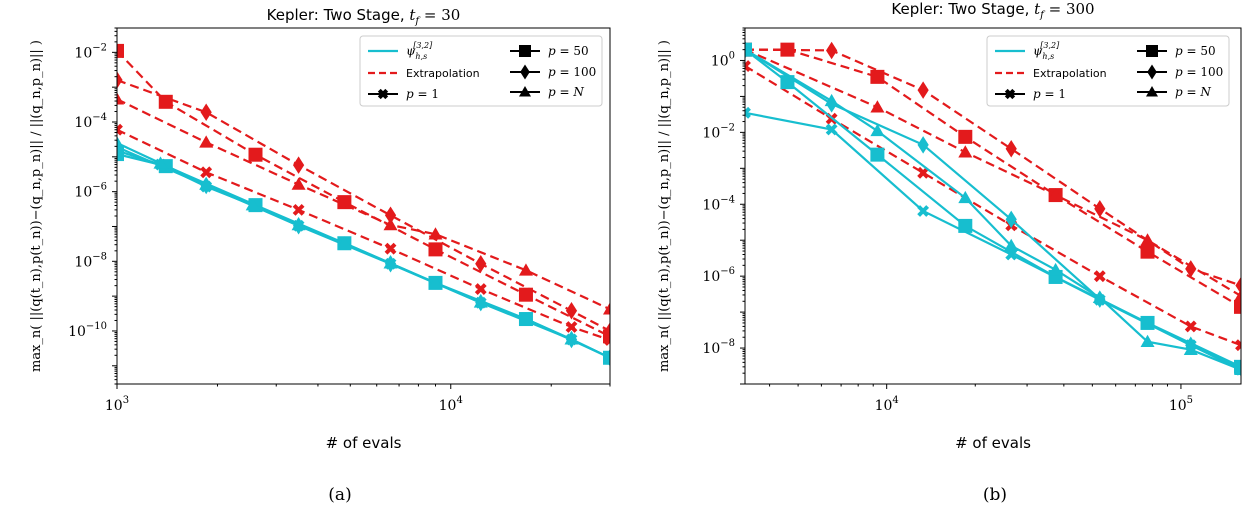 The image size is (1248, 521). What do you see at coordinates (92, 206) in the screenshot?
I see `y-axis: 10⁻¹⁰ 10⁻⁸ 10⁻⁶ 10⁻⁴ 10⁻²` at bounding box center [92, 206].